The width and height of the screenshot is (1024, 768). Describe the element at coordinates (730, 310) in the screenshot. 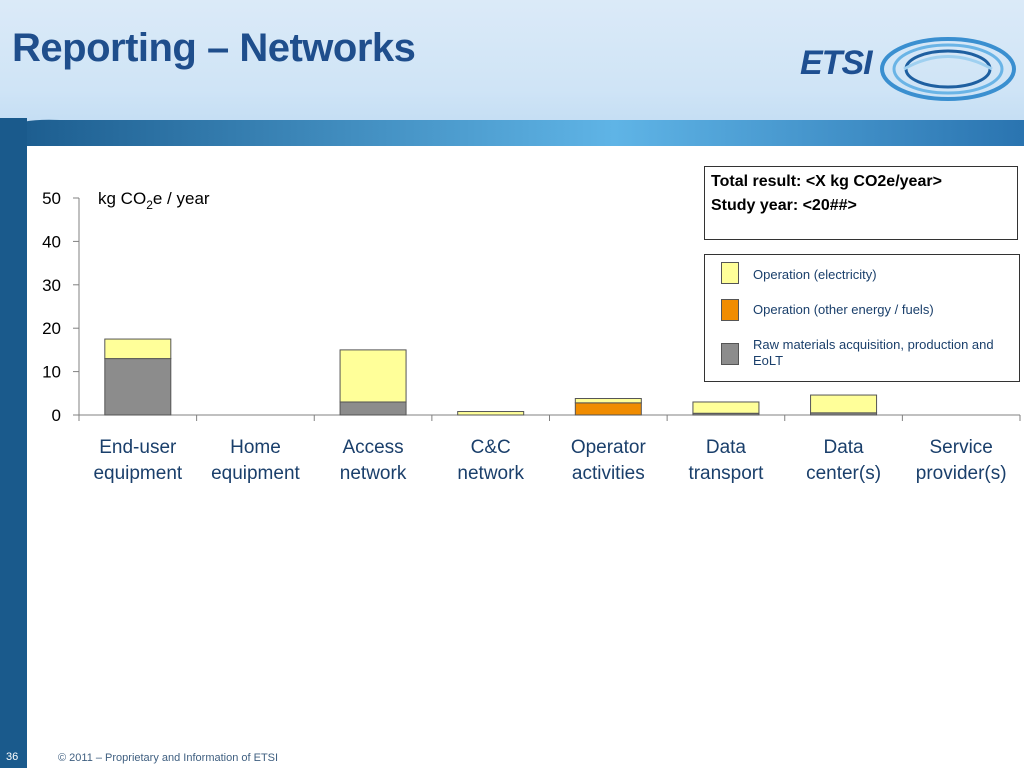

I see `legend-swatch-other-energy` at that location.